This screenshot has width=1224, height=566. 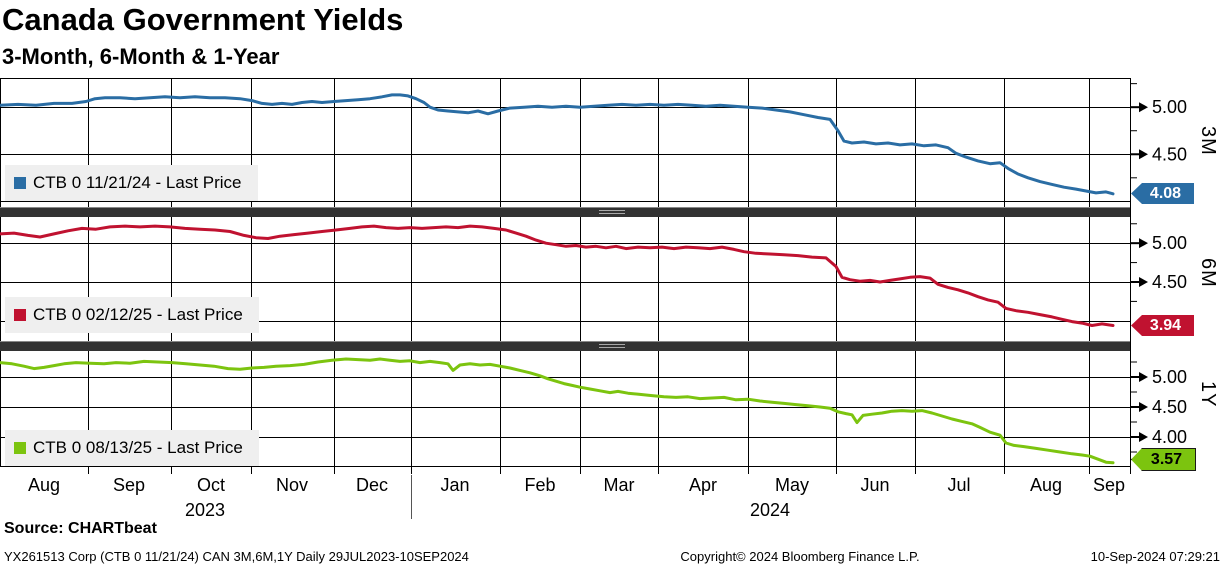 What do you see at coordinates (1208, 141) in the screenshot?
I see `panel-axis-title-3m: 3M` at bounding box center [1208, 141].